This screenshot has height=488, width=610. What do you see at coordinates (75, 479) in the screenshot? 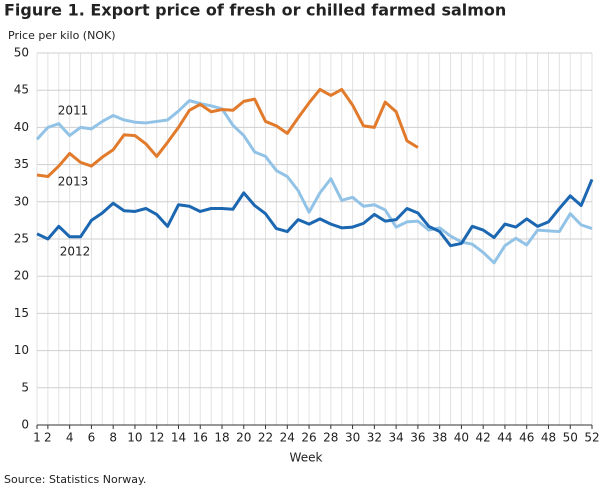
I see `source: Source: Statistics Norway.` at bounding box center [75, 479].